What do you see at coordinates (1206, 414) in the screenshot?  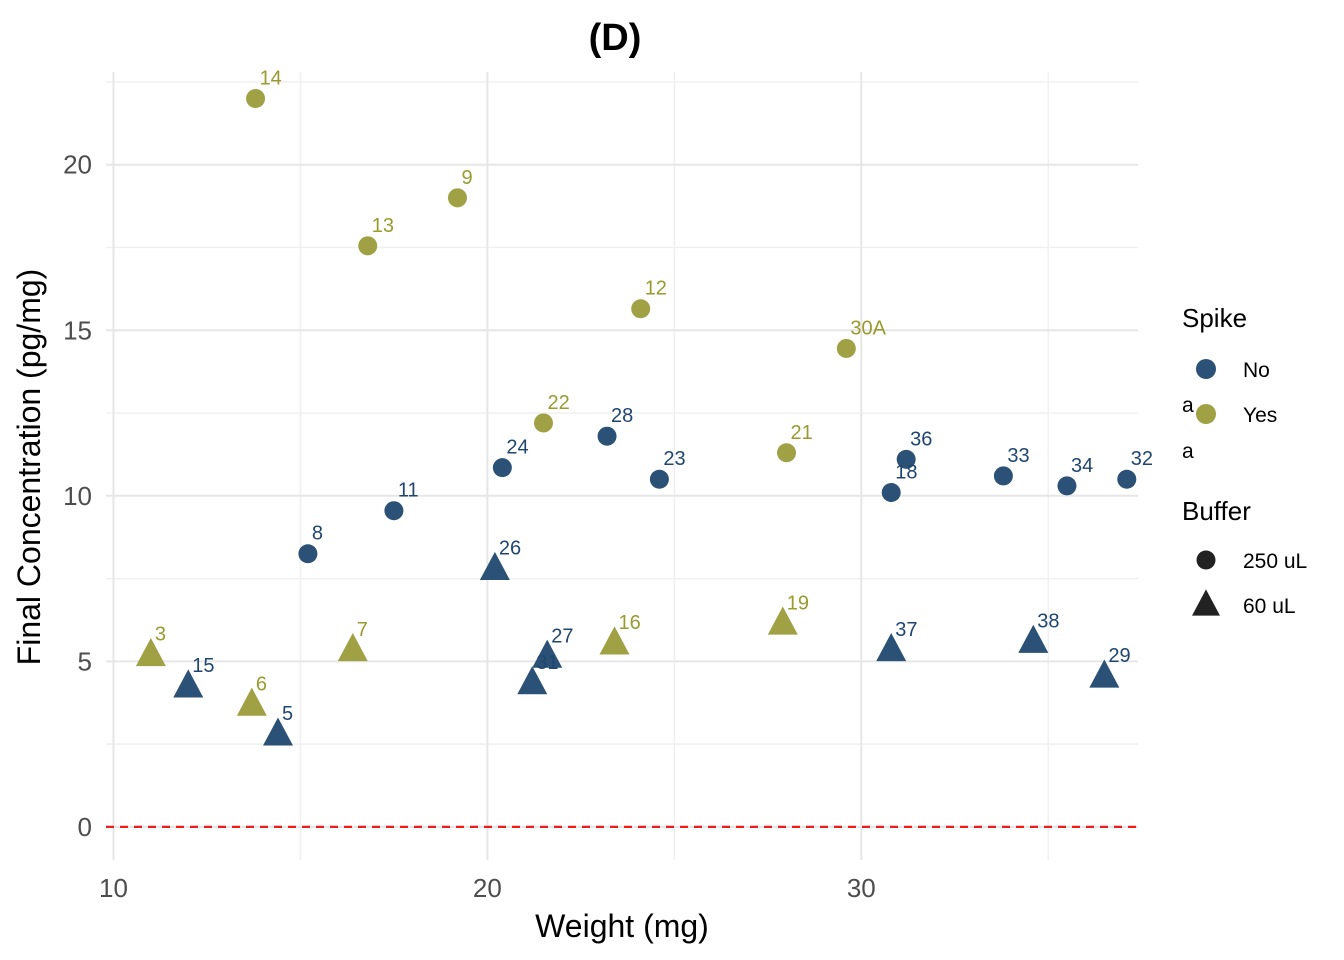 I see `legend-key-yes` at bounding box center [1206, 414].